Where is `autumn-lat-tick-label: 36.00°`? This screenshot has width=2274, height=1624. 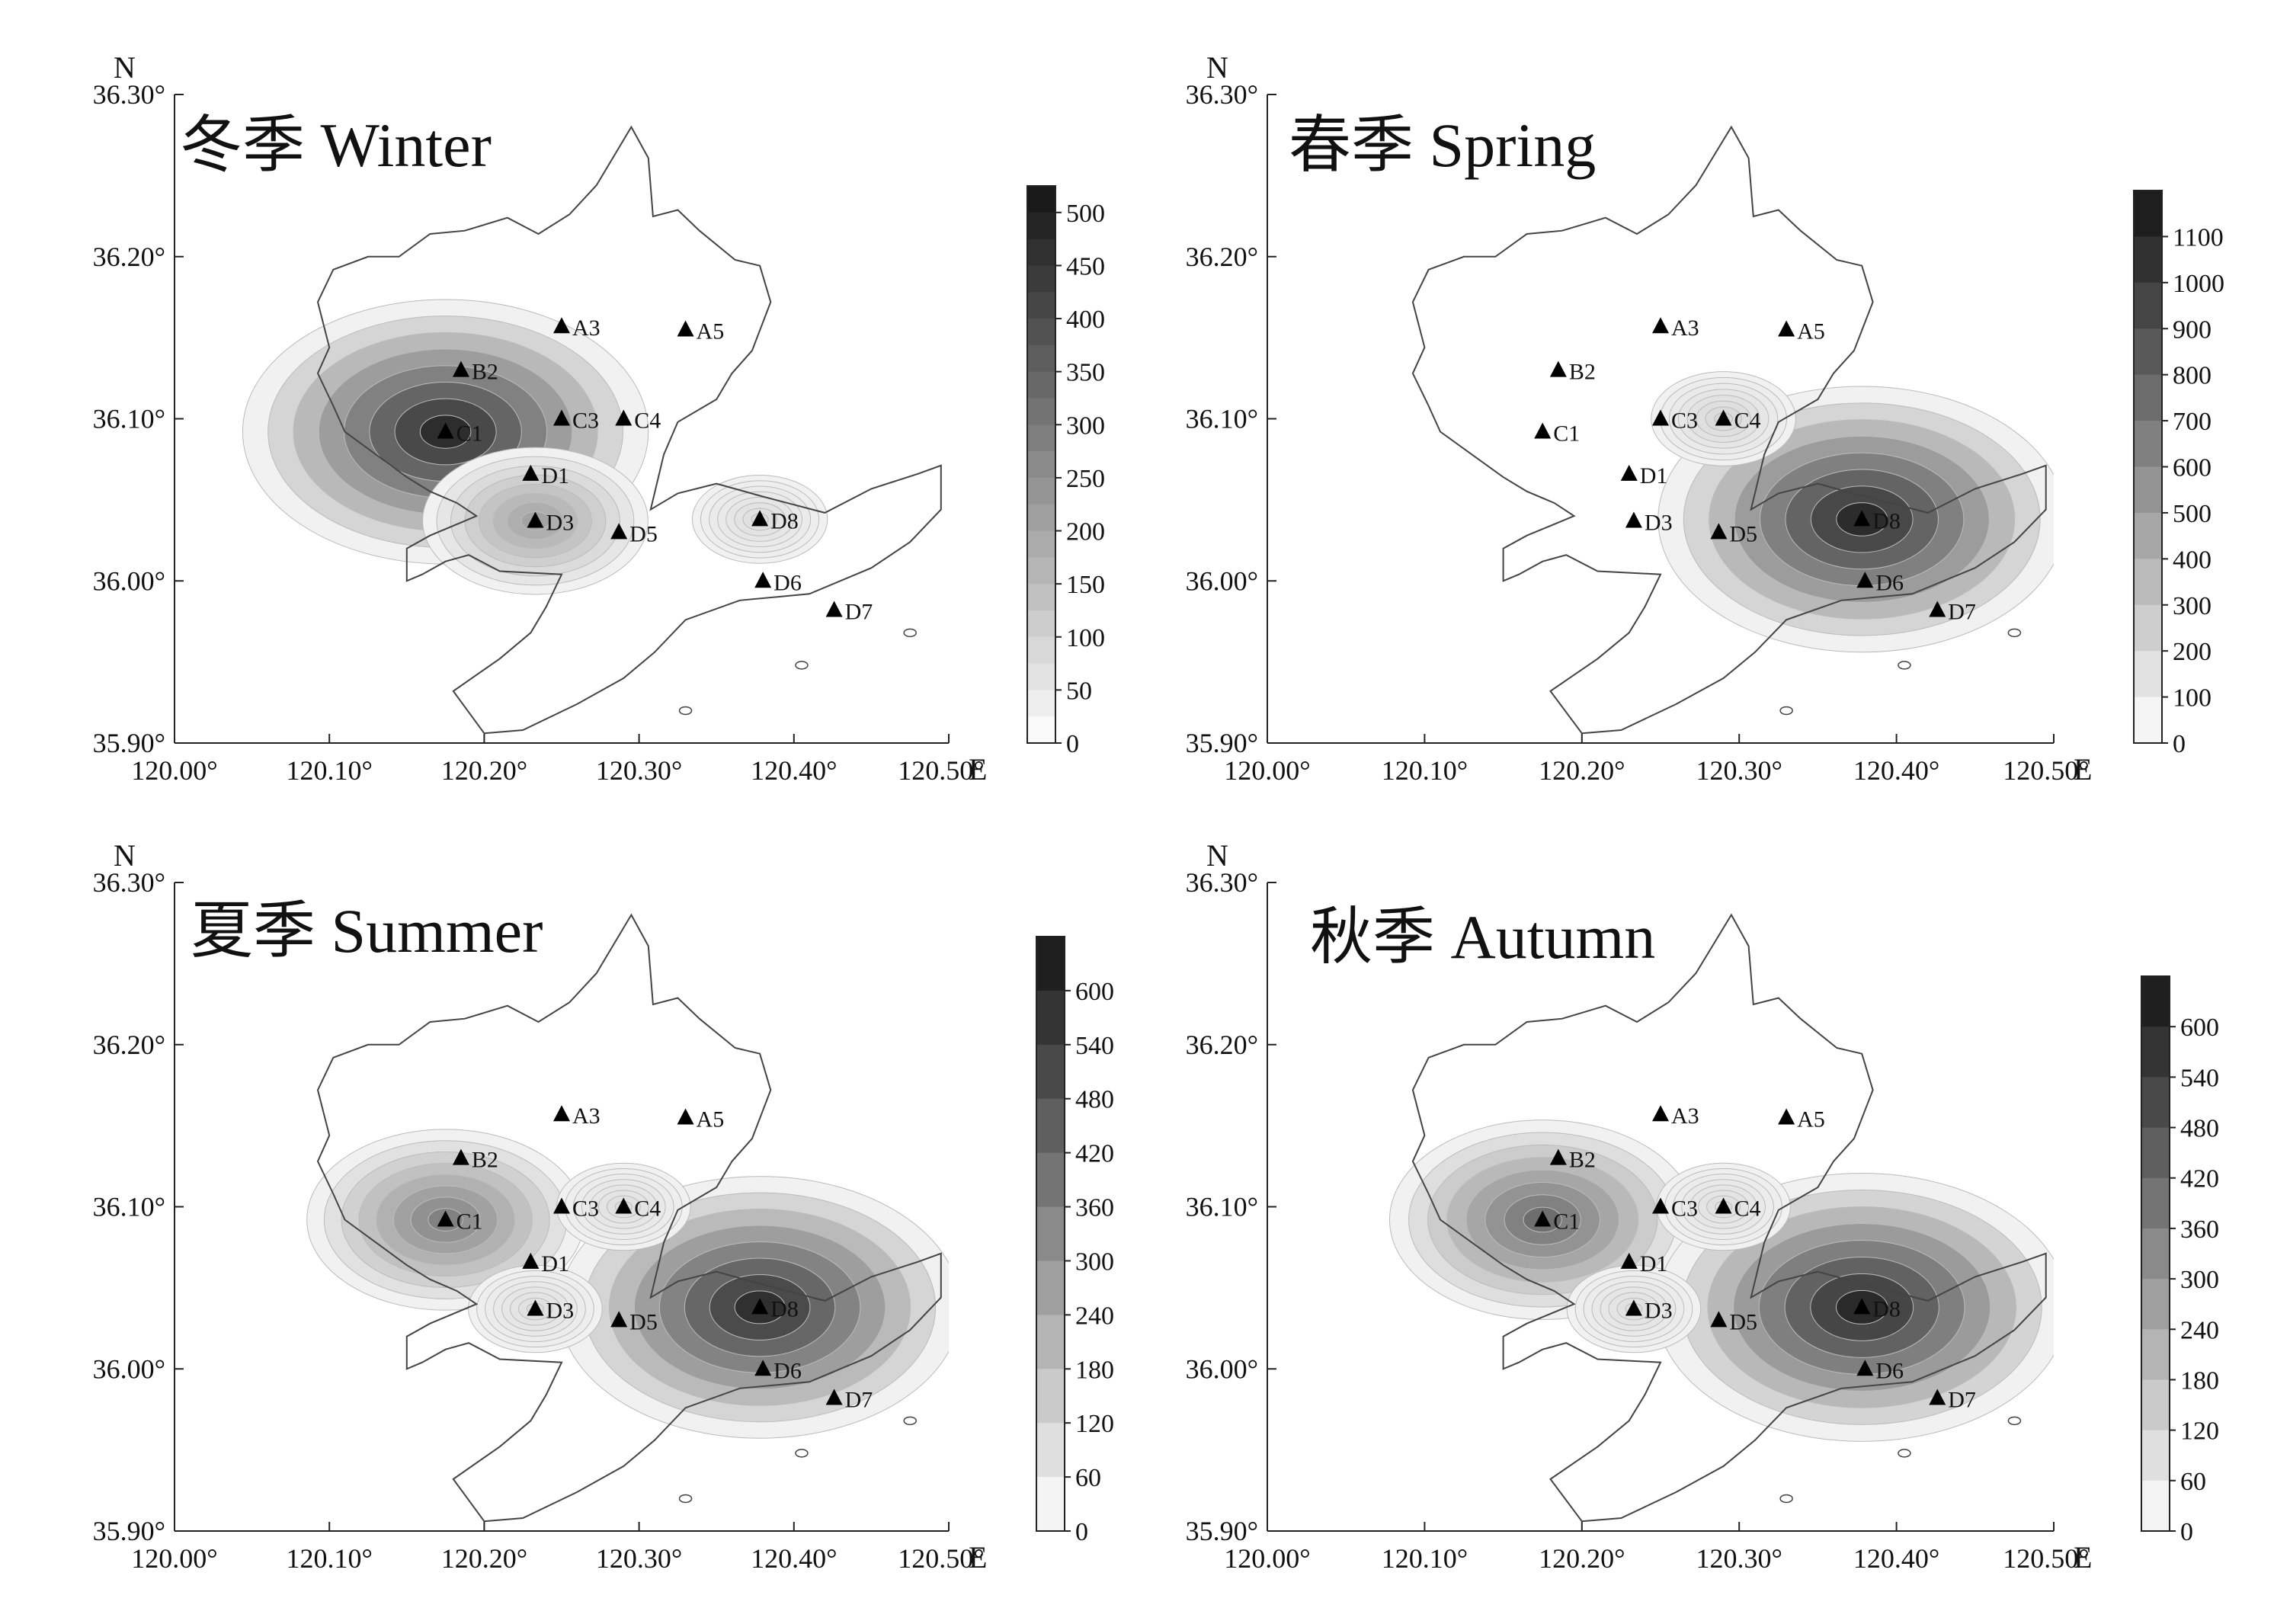
autumn-lat-tick-label: 36.00° is located at coordinates (1222, 1368).